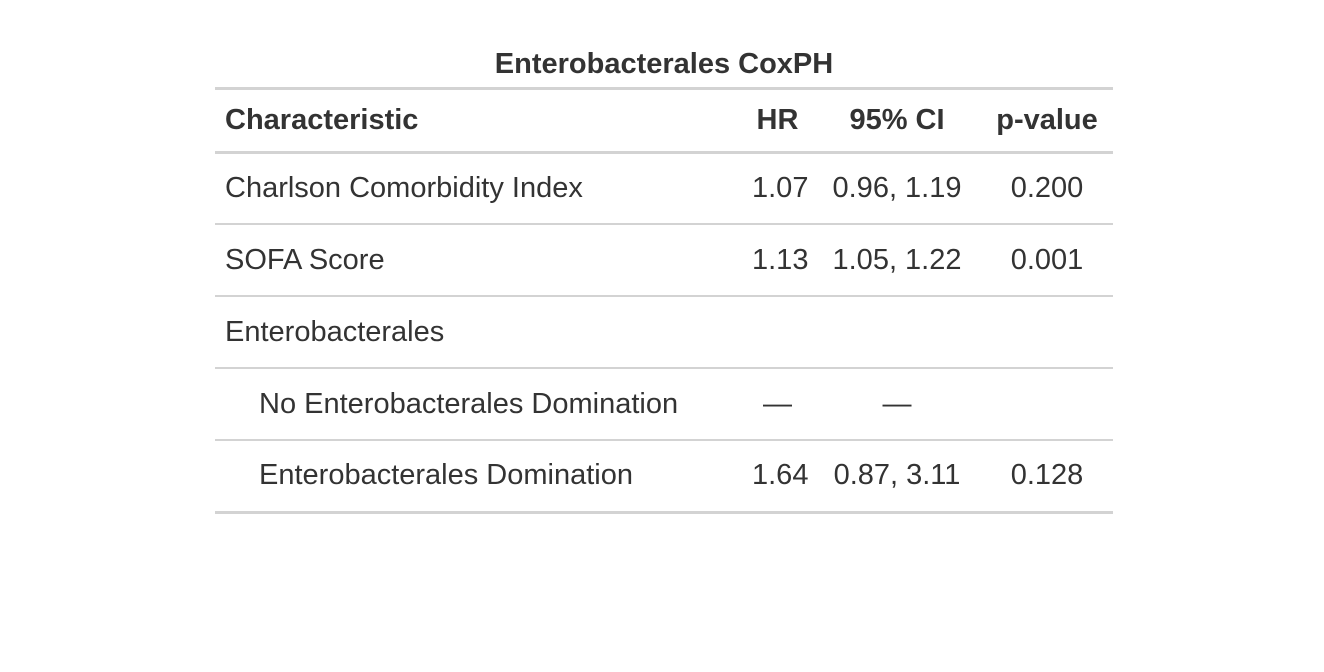 Image resolution: width=1324 pixels, height=672 pixels. What do you see at coordinates (777, 332) in the screenshot?
I see `hr-value` at bounding box center [777, 332].